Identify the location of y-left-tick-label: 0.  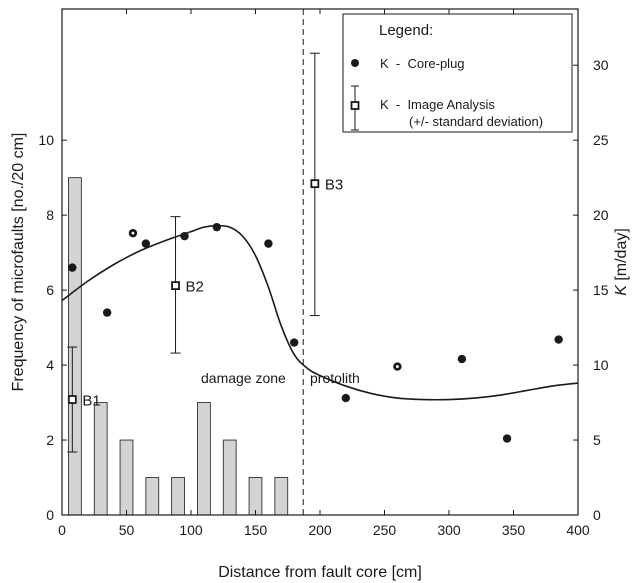
(50, 515).